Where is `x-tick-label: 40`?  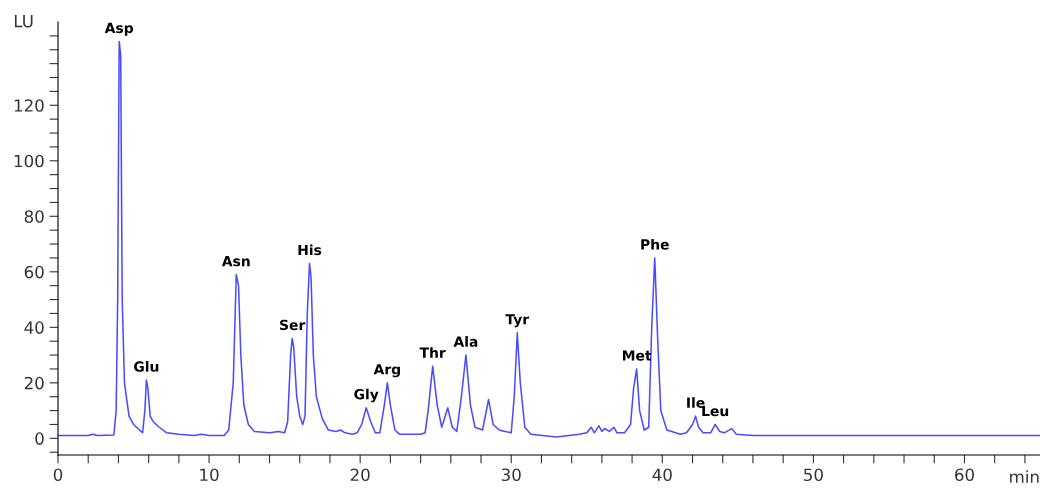
x-tick-label: 40 is located at coordinates (662, 475).